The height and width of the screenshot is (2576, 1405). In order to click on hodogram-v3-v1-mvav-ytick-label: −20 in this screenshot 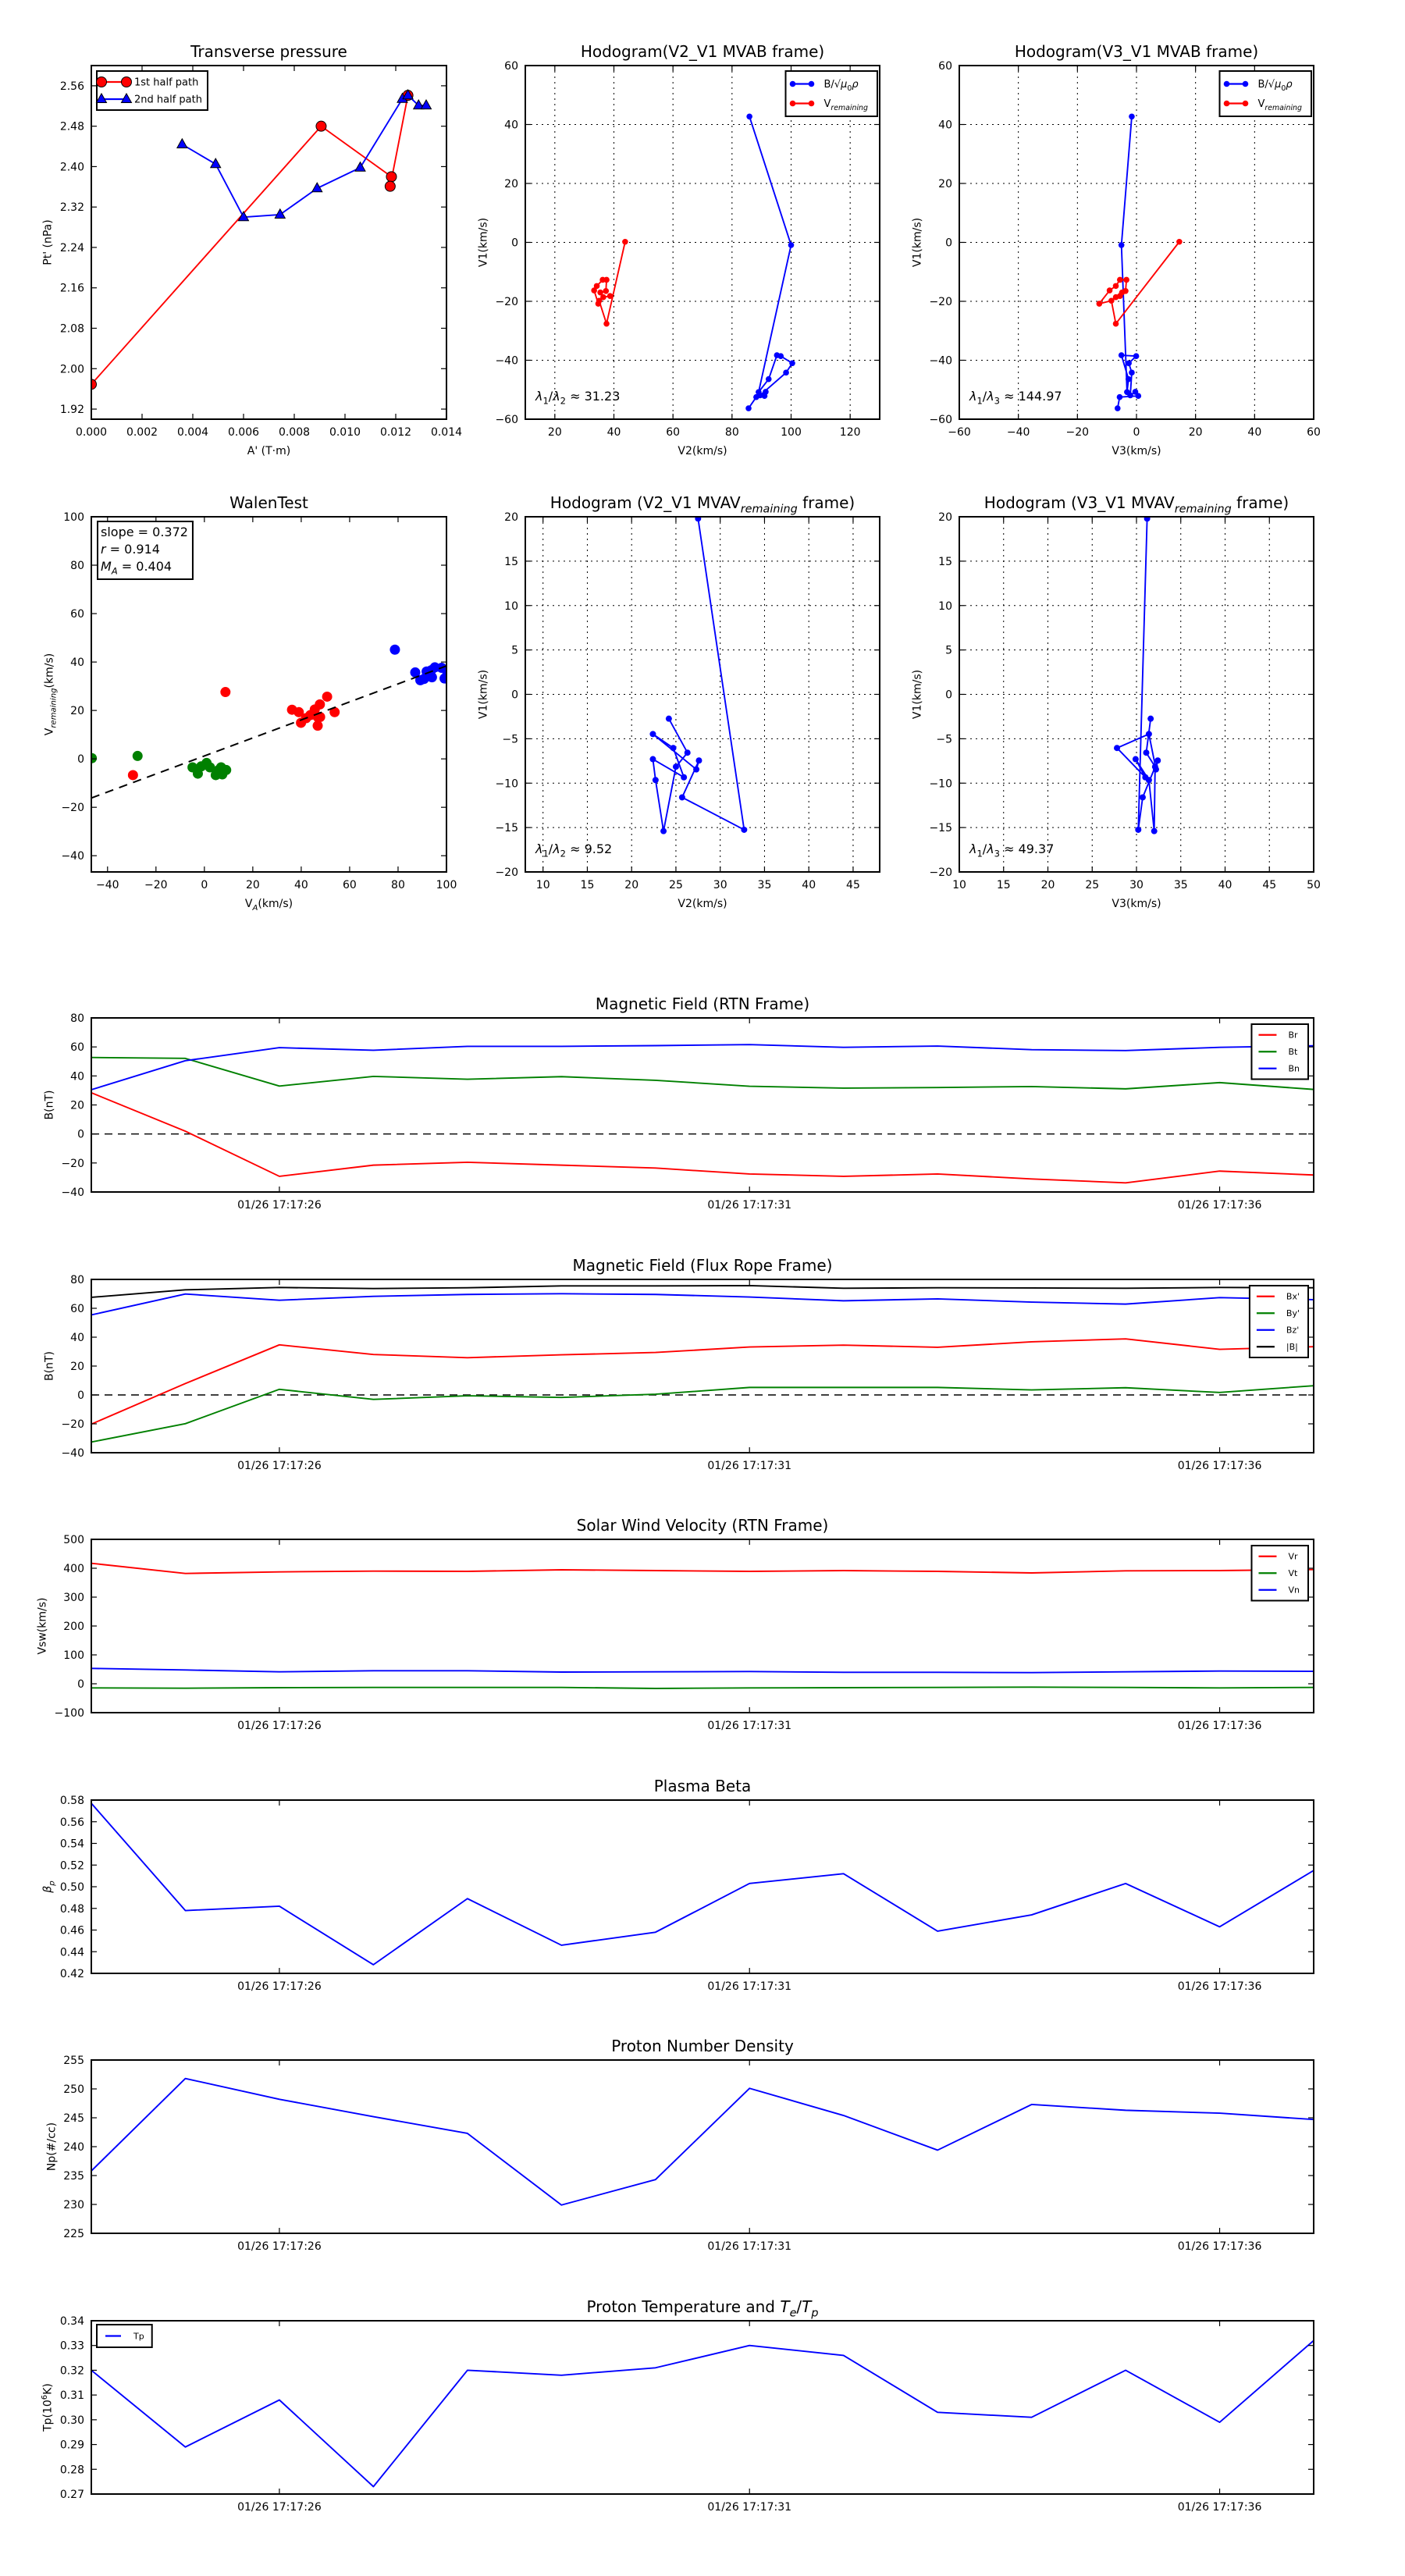, I will do `click(941, 872)`.